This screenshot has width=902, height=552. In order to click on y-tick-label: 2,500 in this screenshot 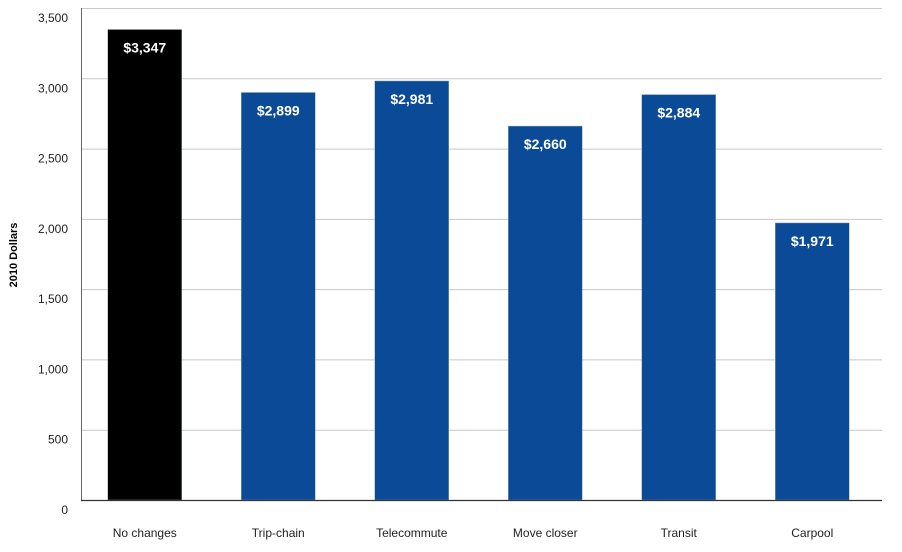, I will do `click(53, 159)`.